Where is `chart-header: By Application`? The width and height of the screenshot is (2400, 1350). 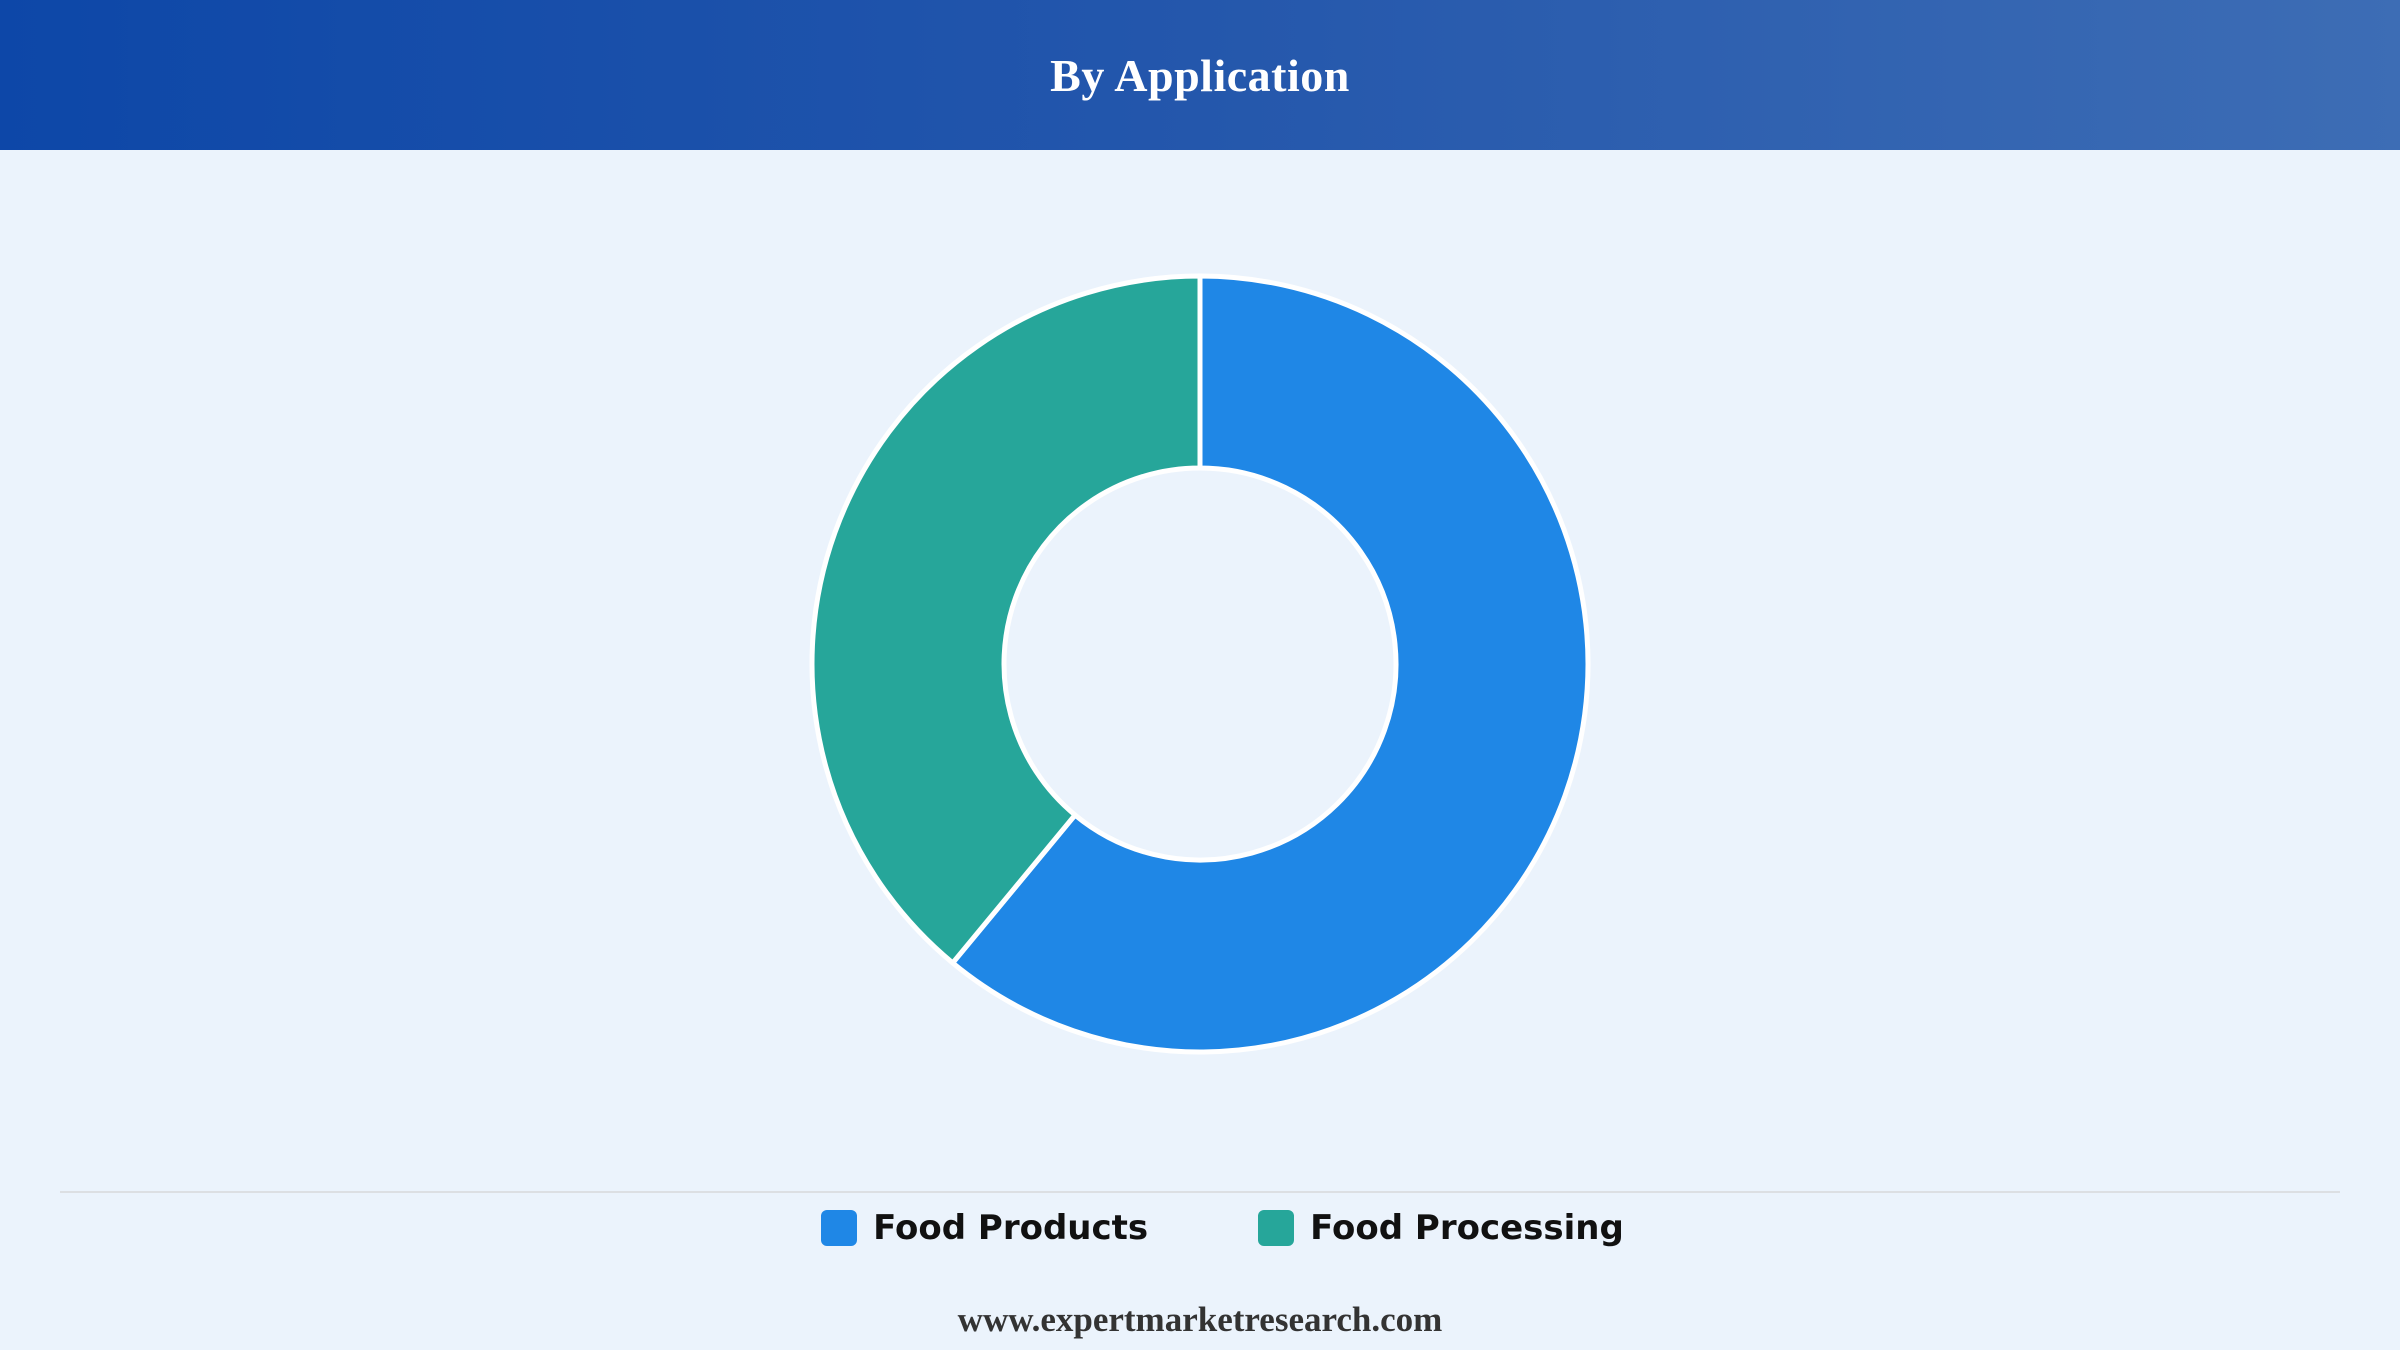
chart-header: By Application is located at coordinates (1200, 75).